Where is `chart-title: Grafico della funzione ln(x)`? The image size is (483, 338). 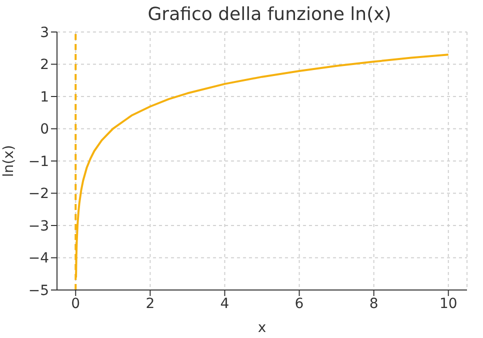 chart-title: Grafico della funzione ln(x) is located at coordinates (269, 14).